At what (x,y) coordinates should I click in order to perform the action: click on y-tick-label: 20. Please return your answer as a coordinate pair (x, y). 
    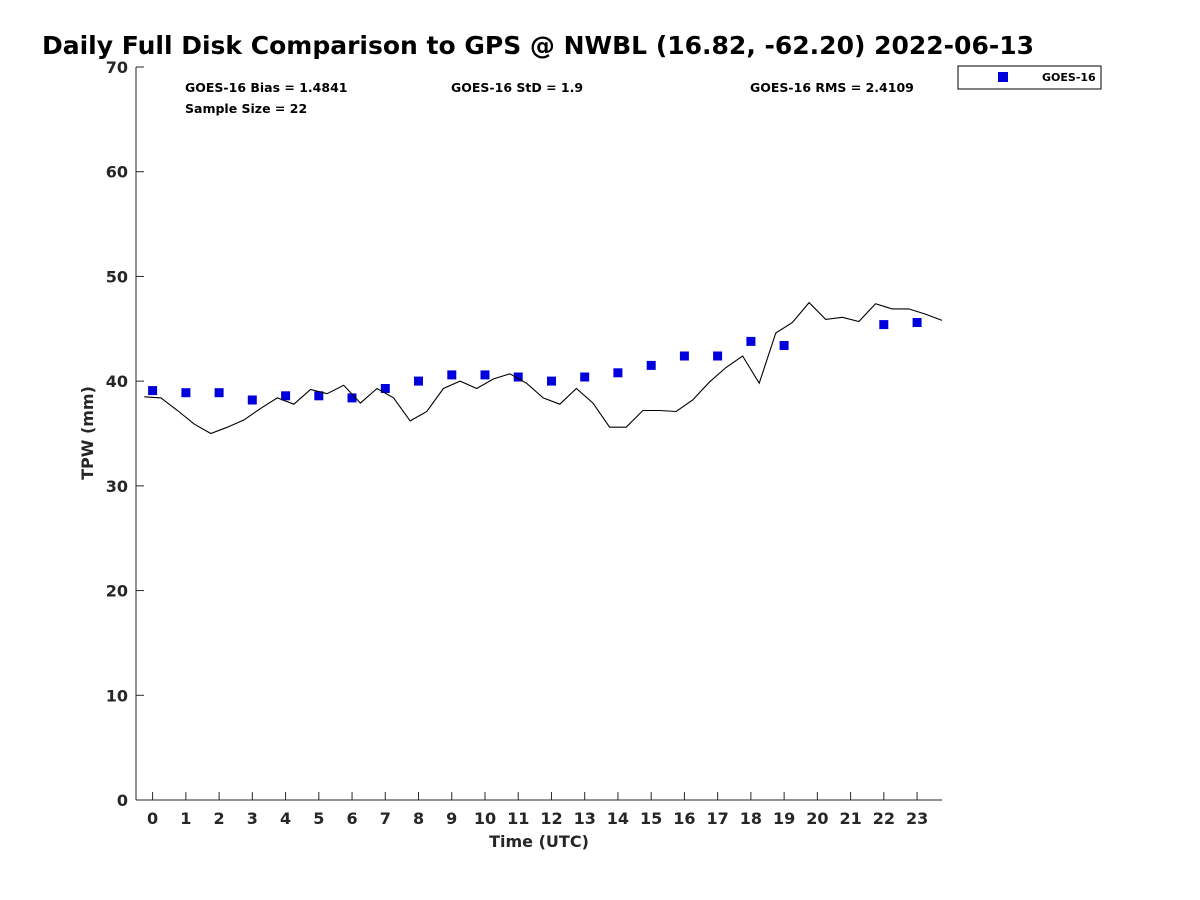
    Looking at the image, I should click on (117, 591).